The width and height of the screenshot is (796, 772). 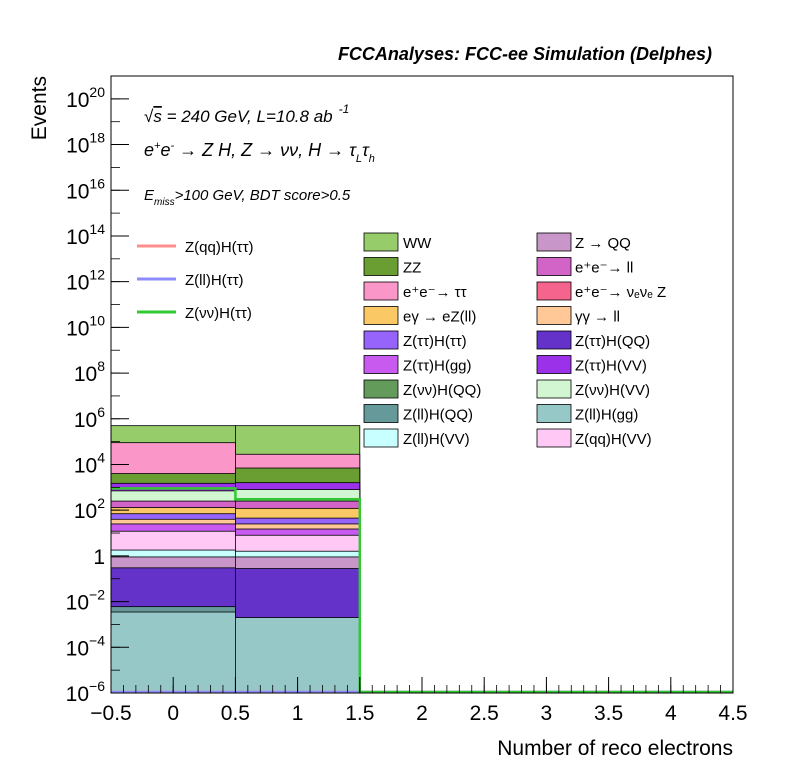 What do you see at coordinates (608, 713) in the screenshot?
I see `x-tick-label-8: 3.5` at bounding box center [608, 713].